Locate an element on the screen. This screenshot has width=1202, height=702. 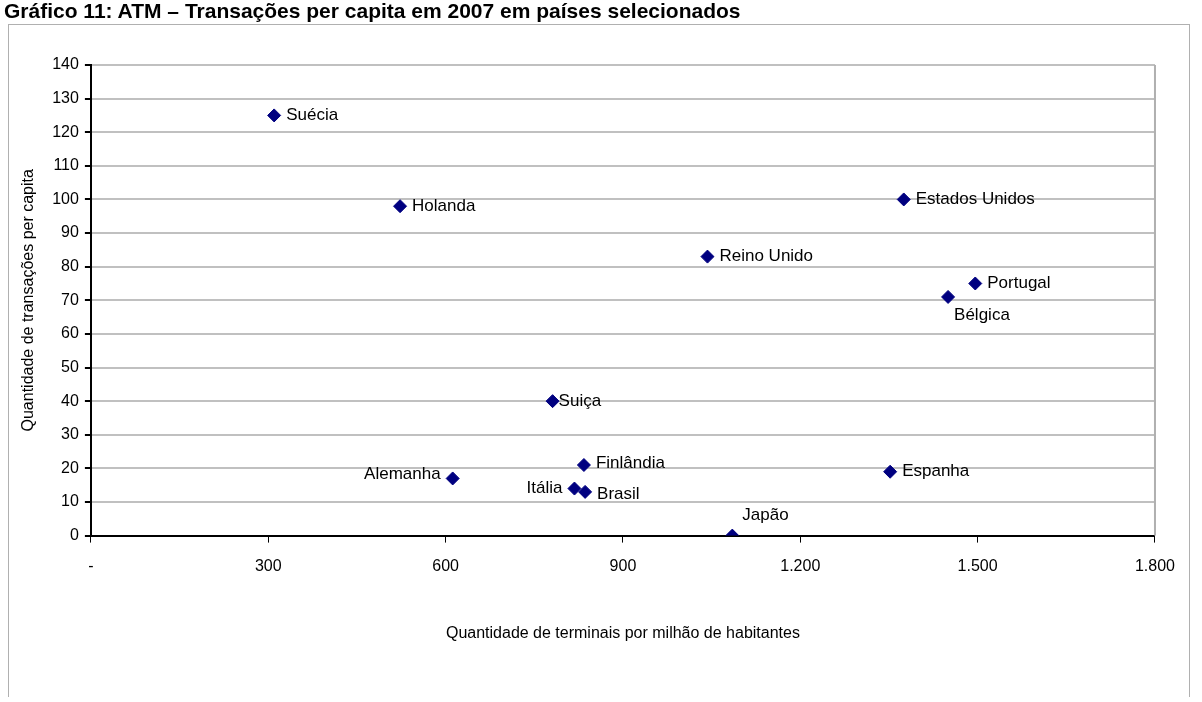
y-tick-label: 110 is located at coordinates (66, 165).